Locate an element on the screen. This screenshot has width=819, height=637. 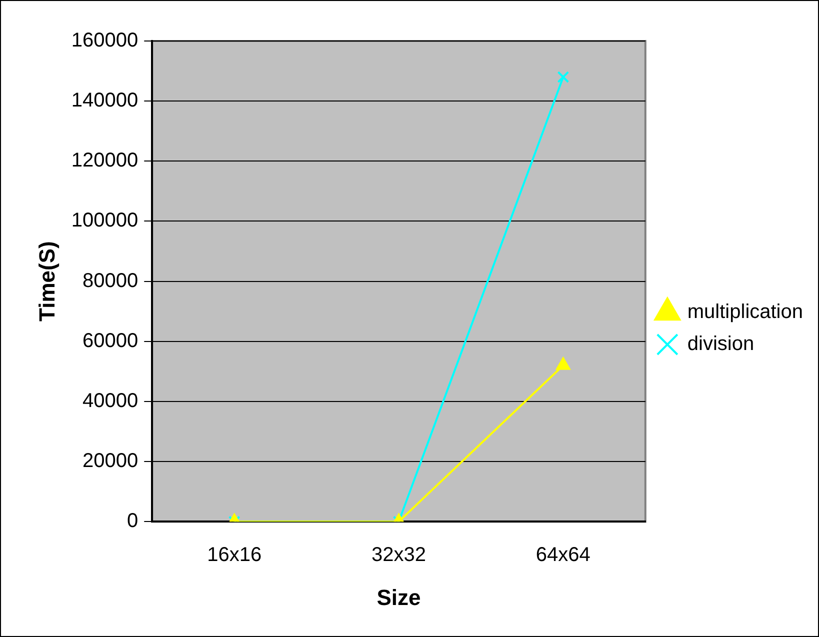
y-tick-label: 40000 is located at coordinates (110, 401).